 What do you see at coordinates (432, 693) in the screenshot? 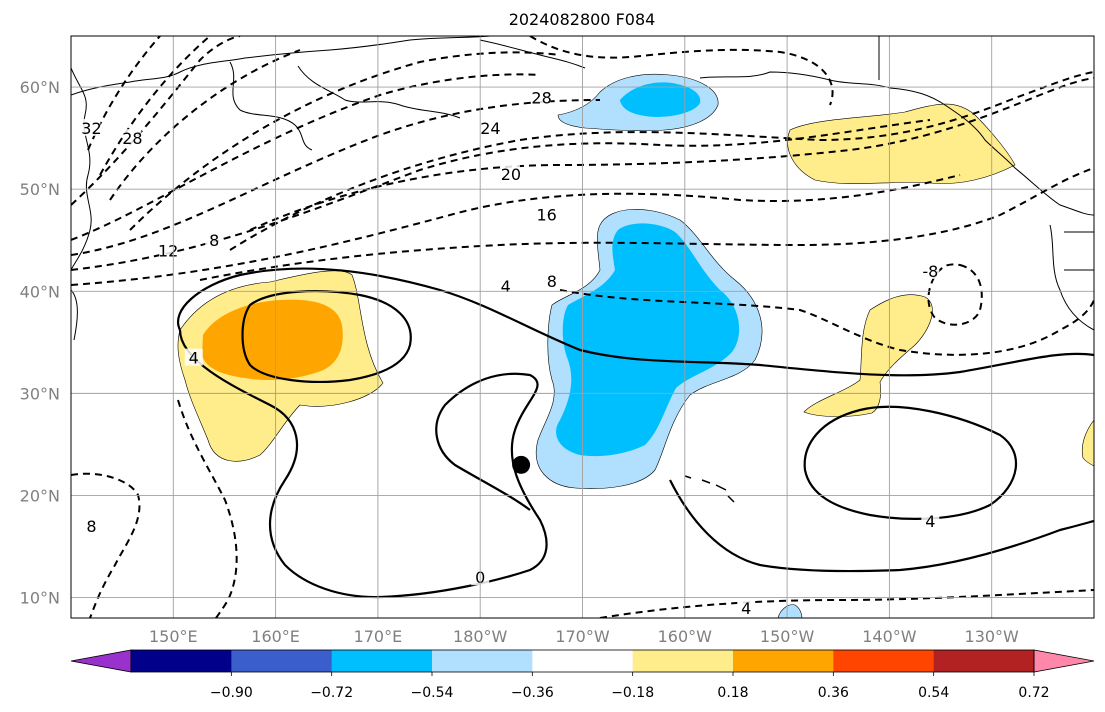
I see `colorbar-tick-label: −0.54` at bounding box center [432, 693].